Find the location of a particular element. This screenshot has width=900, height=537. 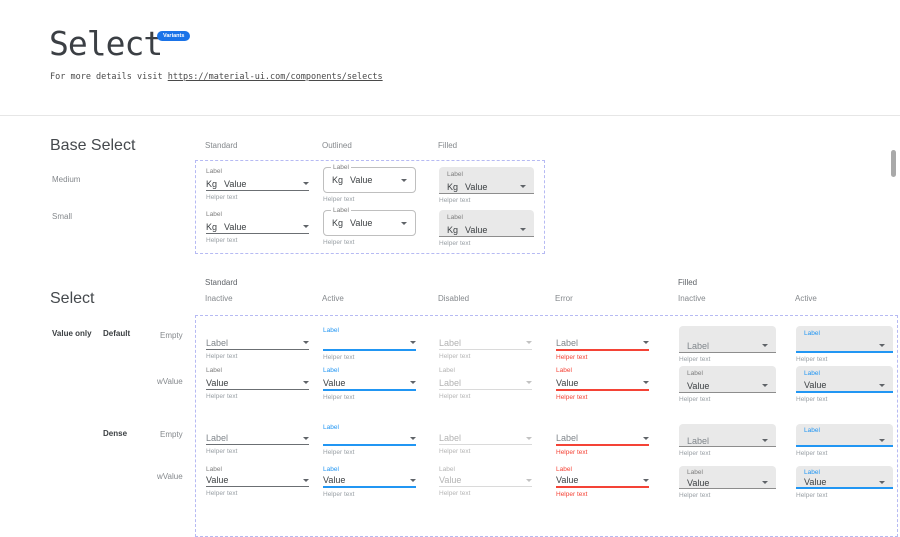

base-select-medium-filled: Label Kg Value Helper text is located at coordinates (486, 185).